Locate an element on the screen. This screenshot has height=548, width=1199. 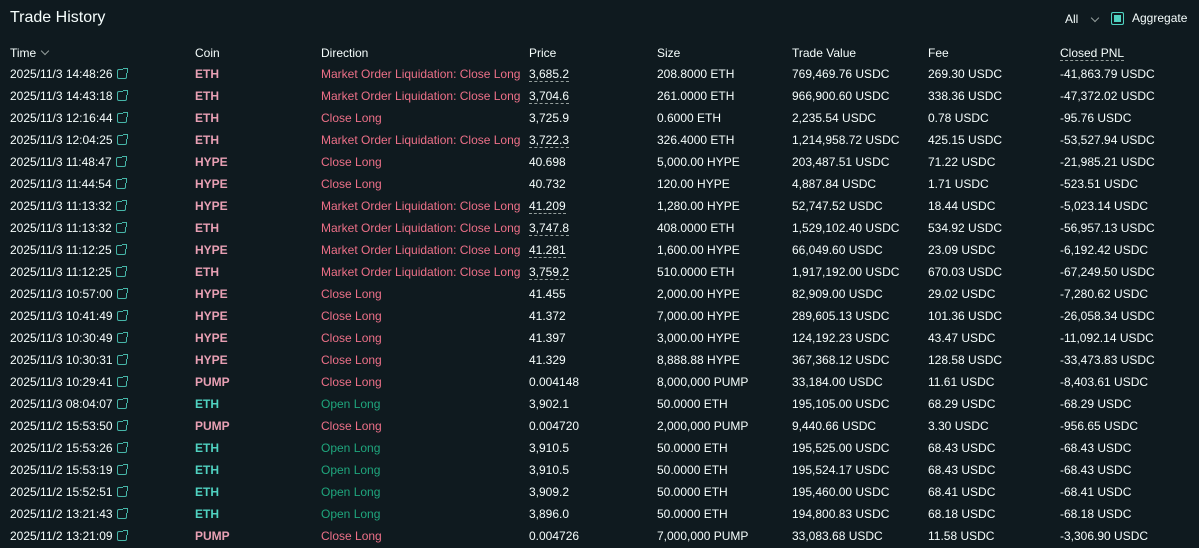
aggregate-checkbox is located at coordinates (1117, 18).